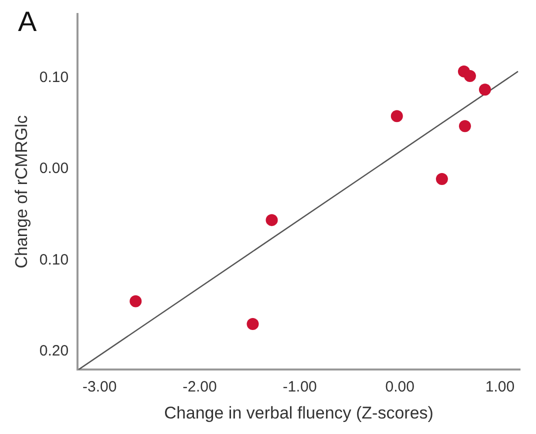 The width and height of the screenshot is (536, 434). I want to click on y-tick-label: 0.00, so click(54, 169).